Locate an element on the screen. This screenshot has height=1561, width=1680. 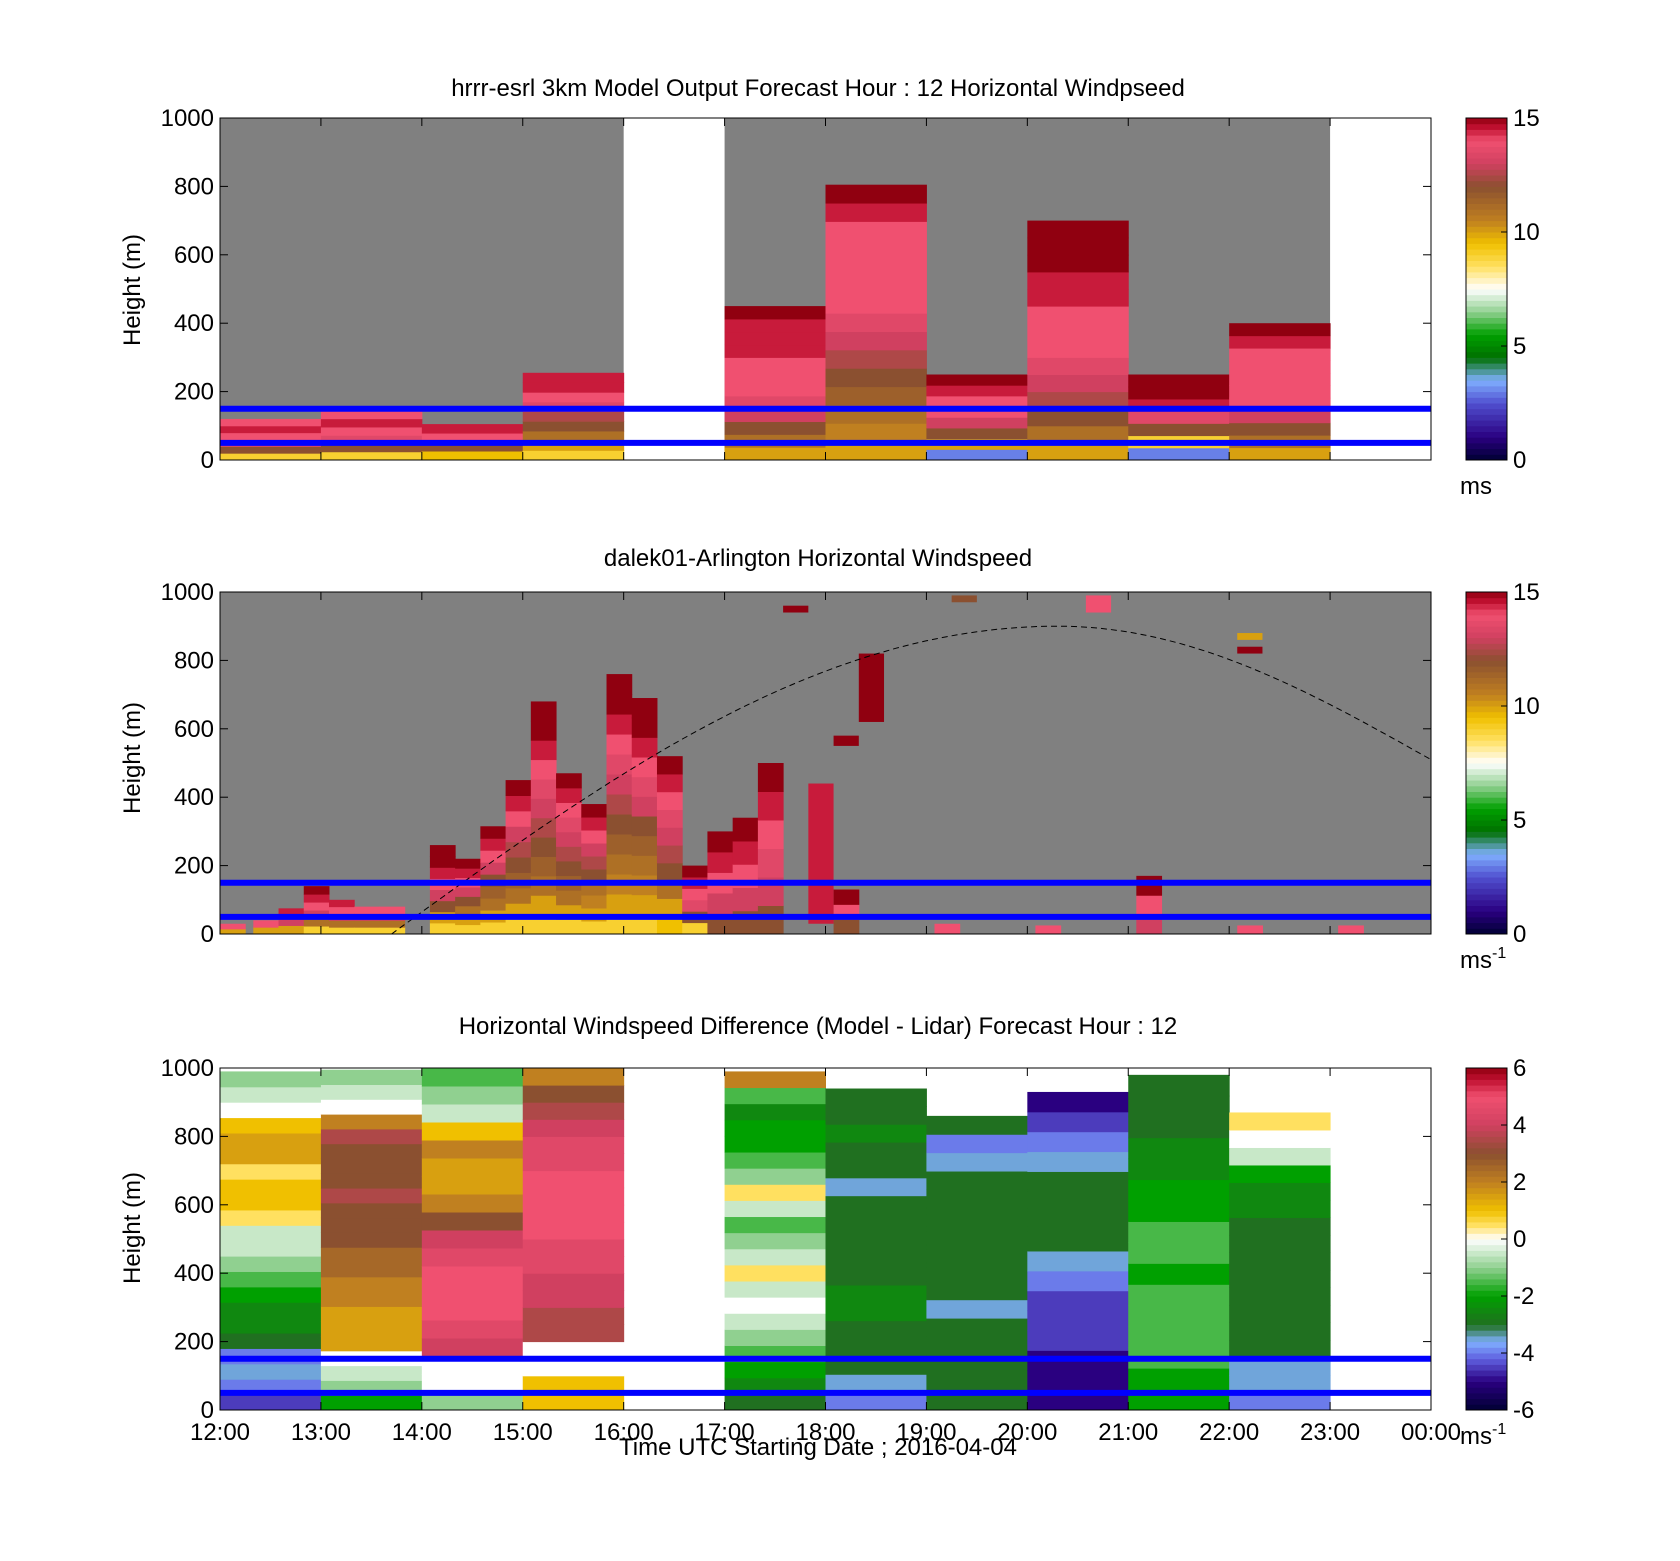
x-tick-label: 16:00 is located at coordinates (624, 1432).